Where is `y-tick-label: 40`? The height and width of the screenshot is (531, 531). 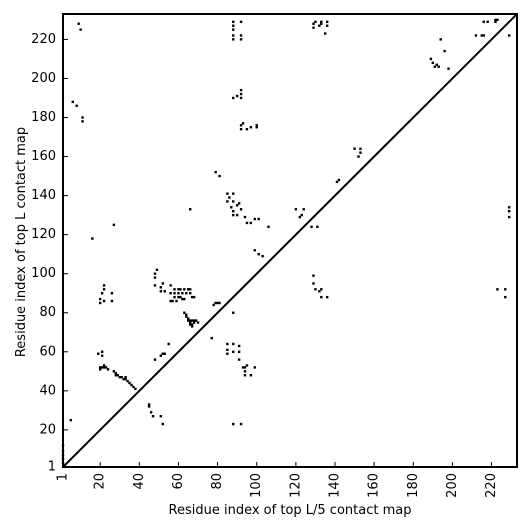
y-tick-label: 40 is located at coordinates (47, 390).